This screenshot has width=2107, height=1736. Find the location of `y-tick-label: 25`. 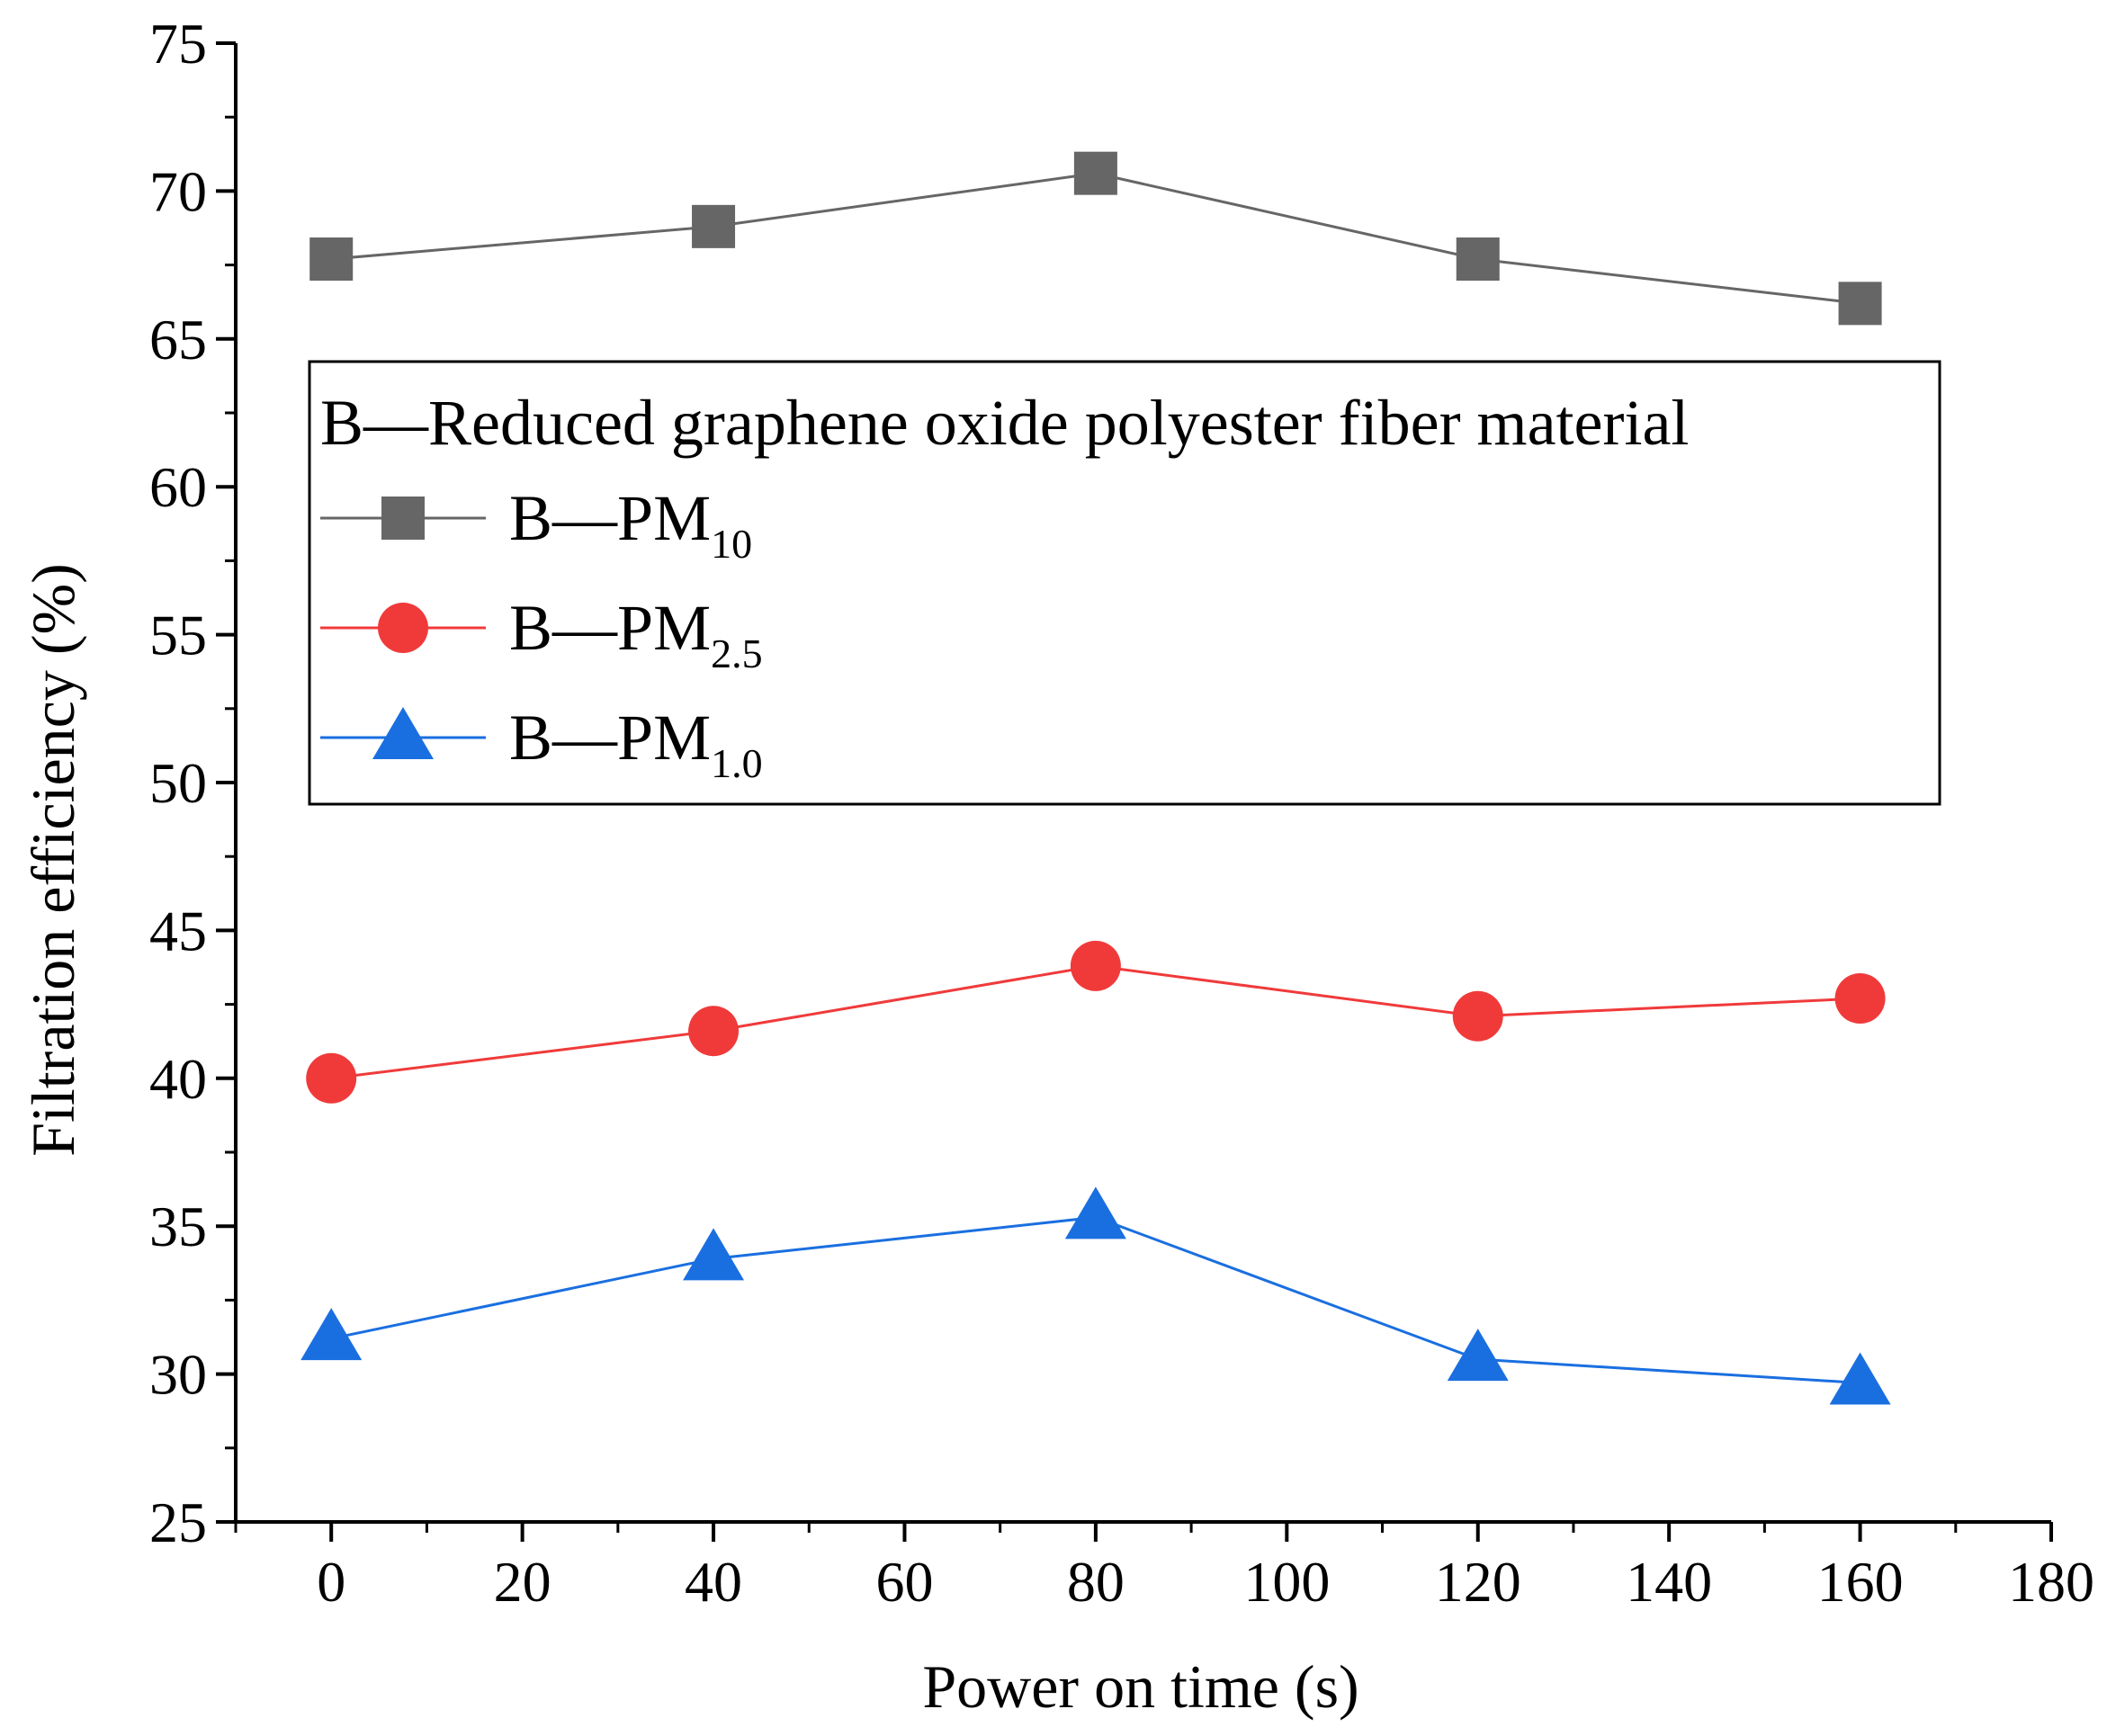

y-tick-label: 25 is located at coordinates (178, 1522).